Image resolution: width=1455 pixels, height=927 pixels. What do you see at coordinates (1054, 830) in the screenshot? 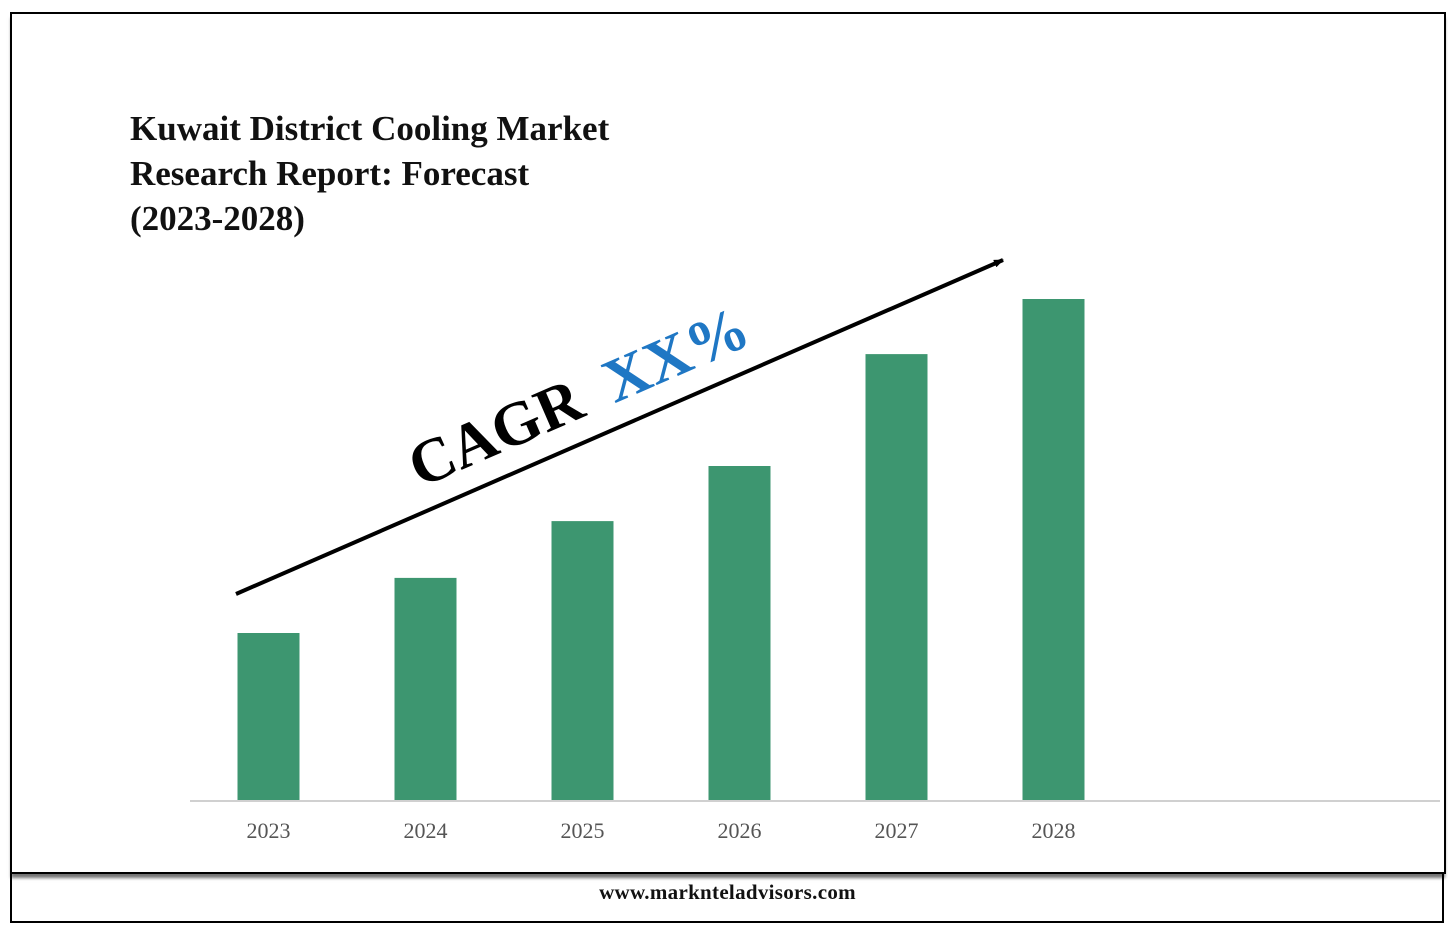
I see `x-tick-label-2028: 2028` at bounding box center [1054, 830].